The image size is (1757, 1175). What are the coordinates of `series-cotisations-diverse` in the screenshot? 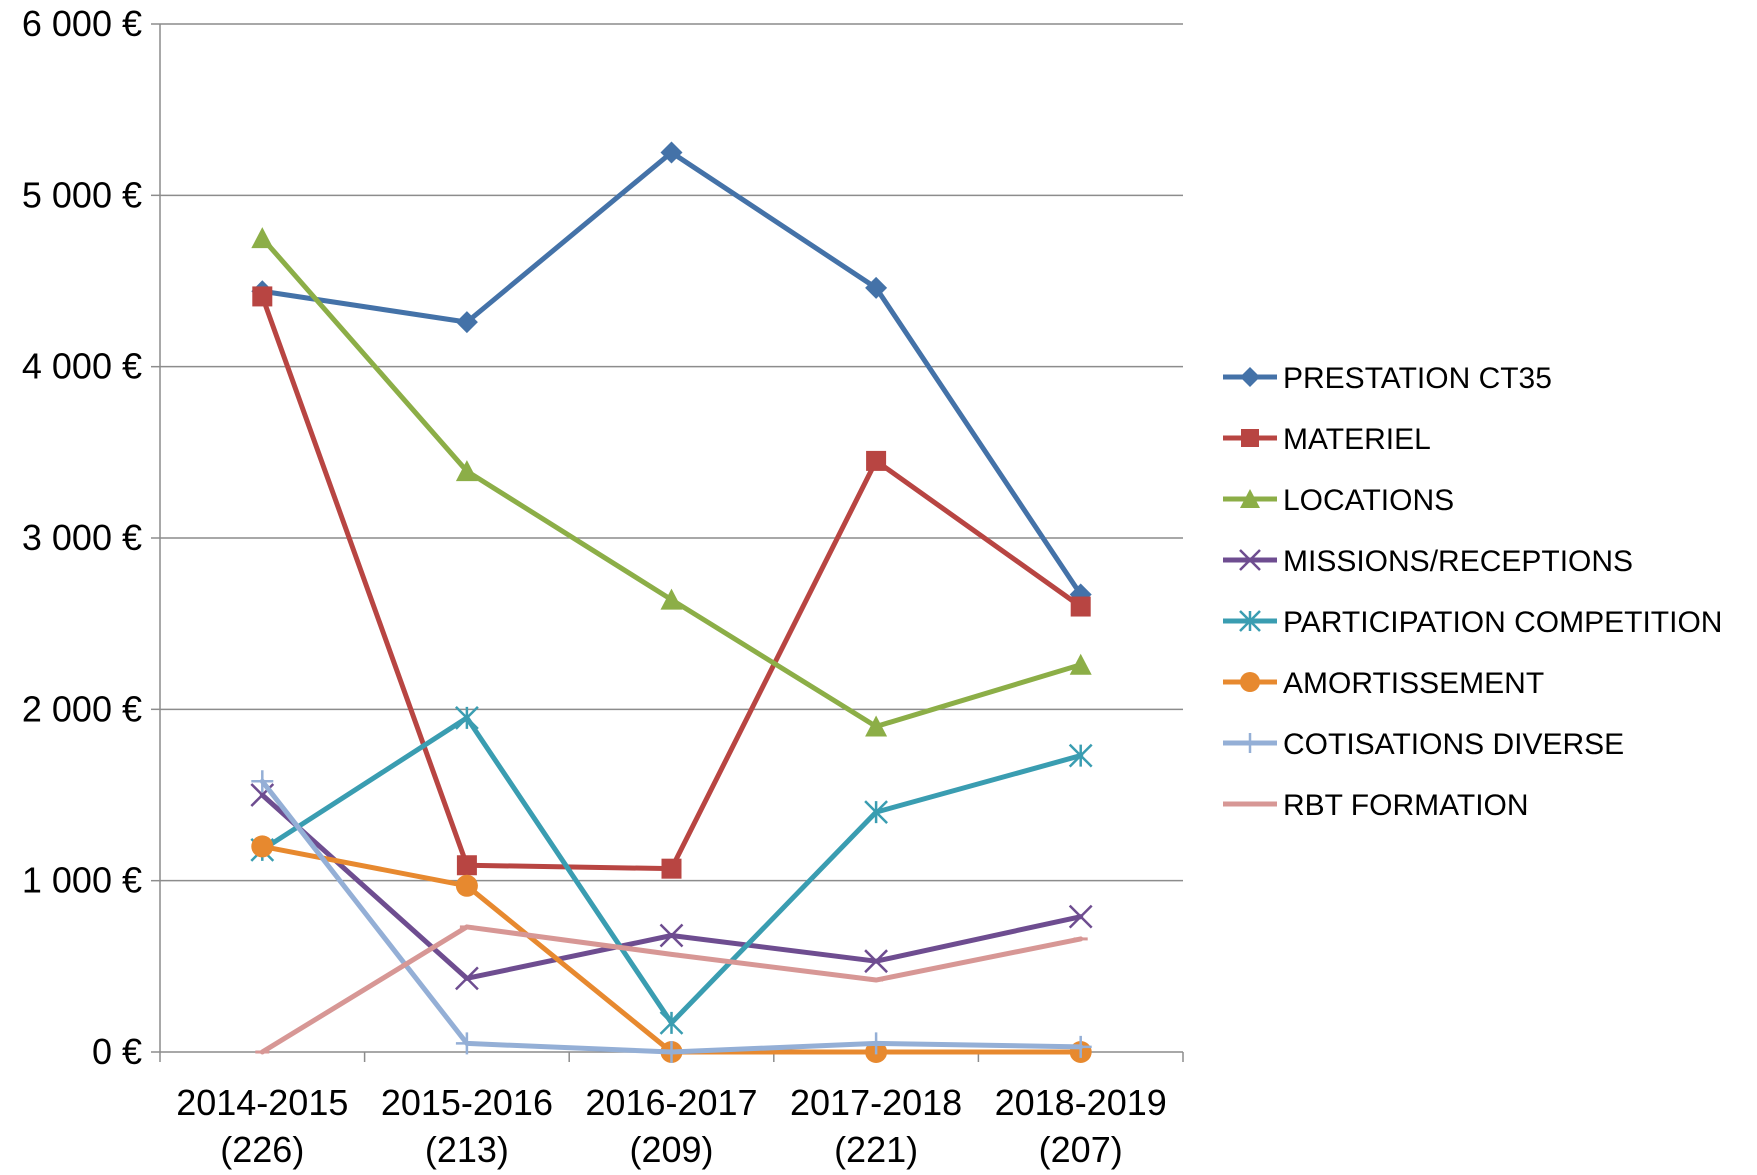 It's located at (671, 916).